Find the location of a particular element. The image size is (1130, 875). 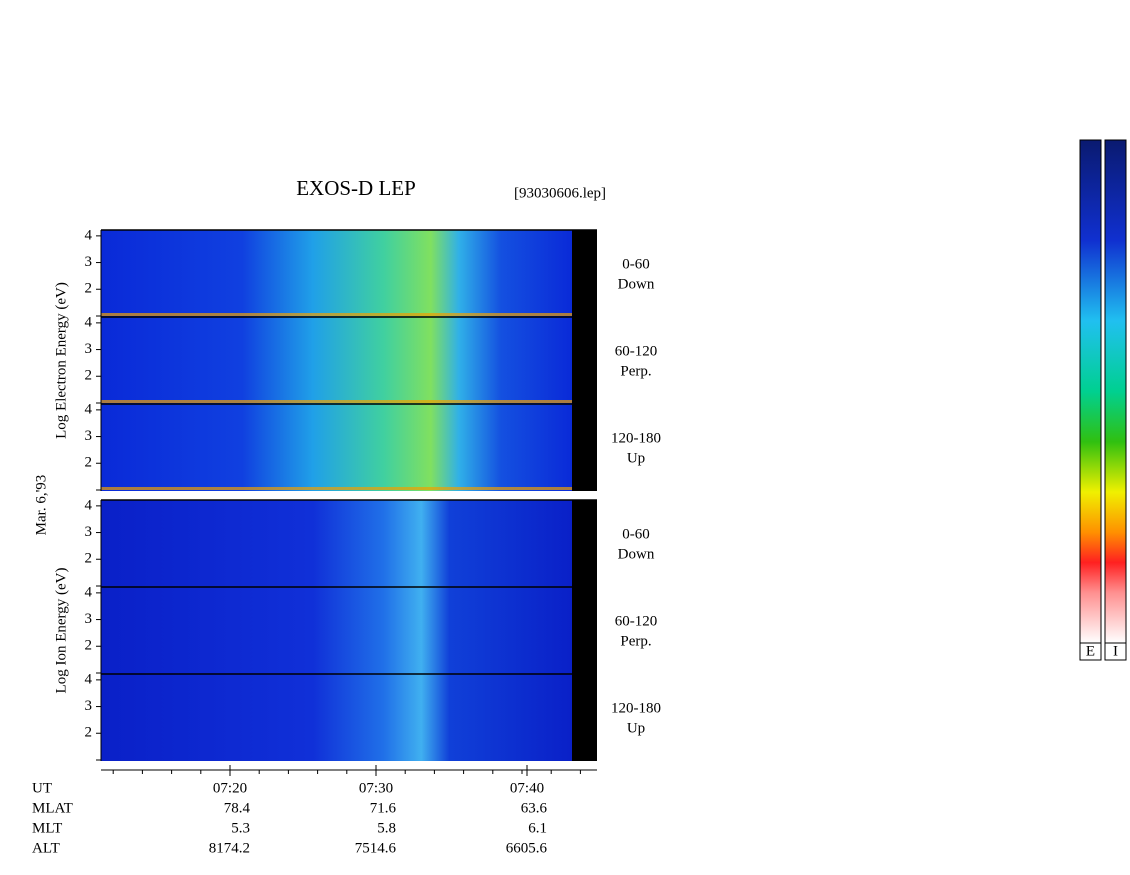

file-name: [93030606.lep] is located at coordinates (560, 193).